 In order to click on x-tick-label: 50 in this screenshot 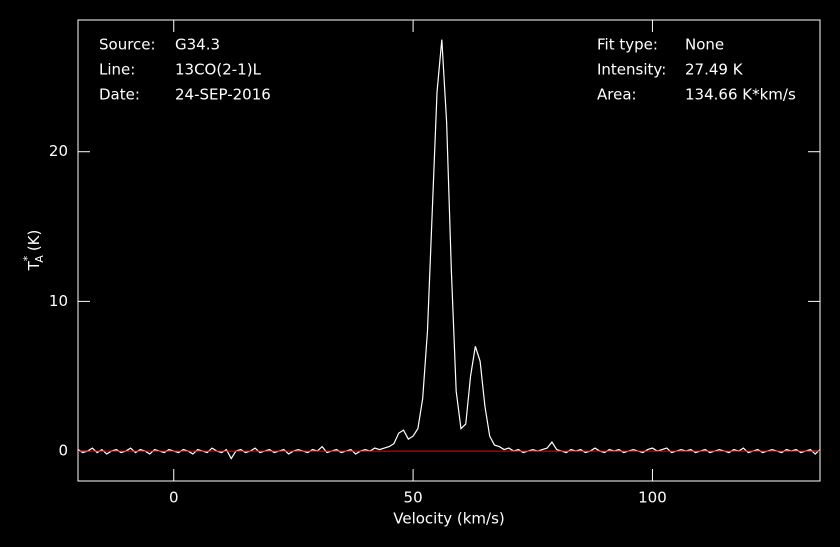, I will do `click(413, 498)`.